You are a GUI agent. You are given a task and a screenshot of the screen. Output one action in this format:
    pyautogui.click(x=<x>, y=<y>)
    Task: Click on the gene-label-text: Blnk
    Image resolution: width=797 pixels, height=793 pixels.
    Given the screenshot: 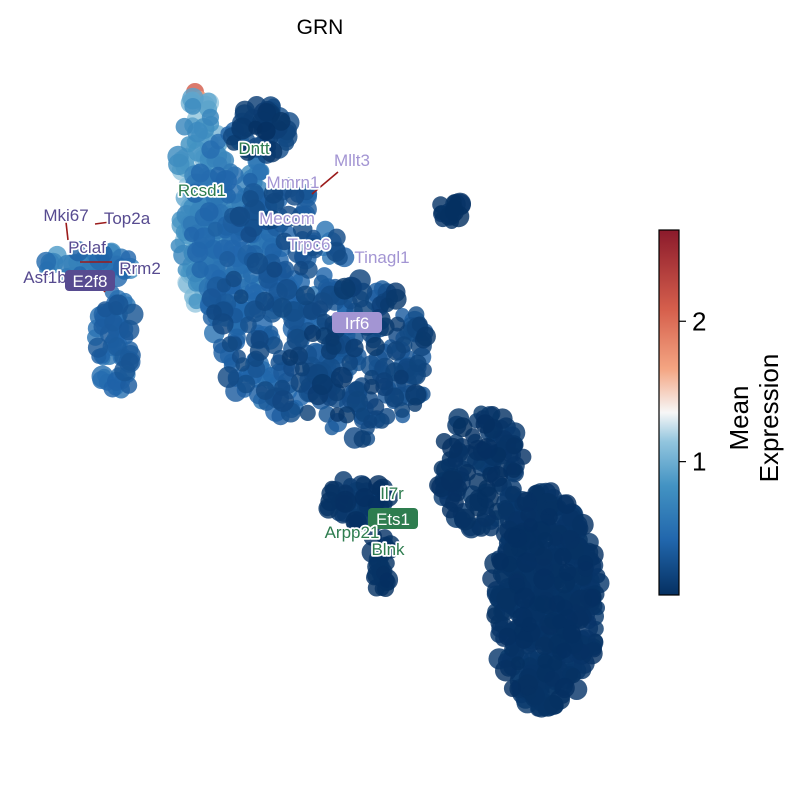 What is the action you would take?
    pyautogui.click(x=388, y=549)
    